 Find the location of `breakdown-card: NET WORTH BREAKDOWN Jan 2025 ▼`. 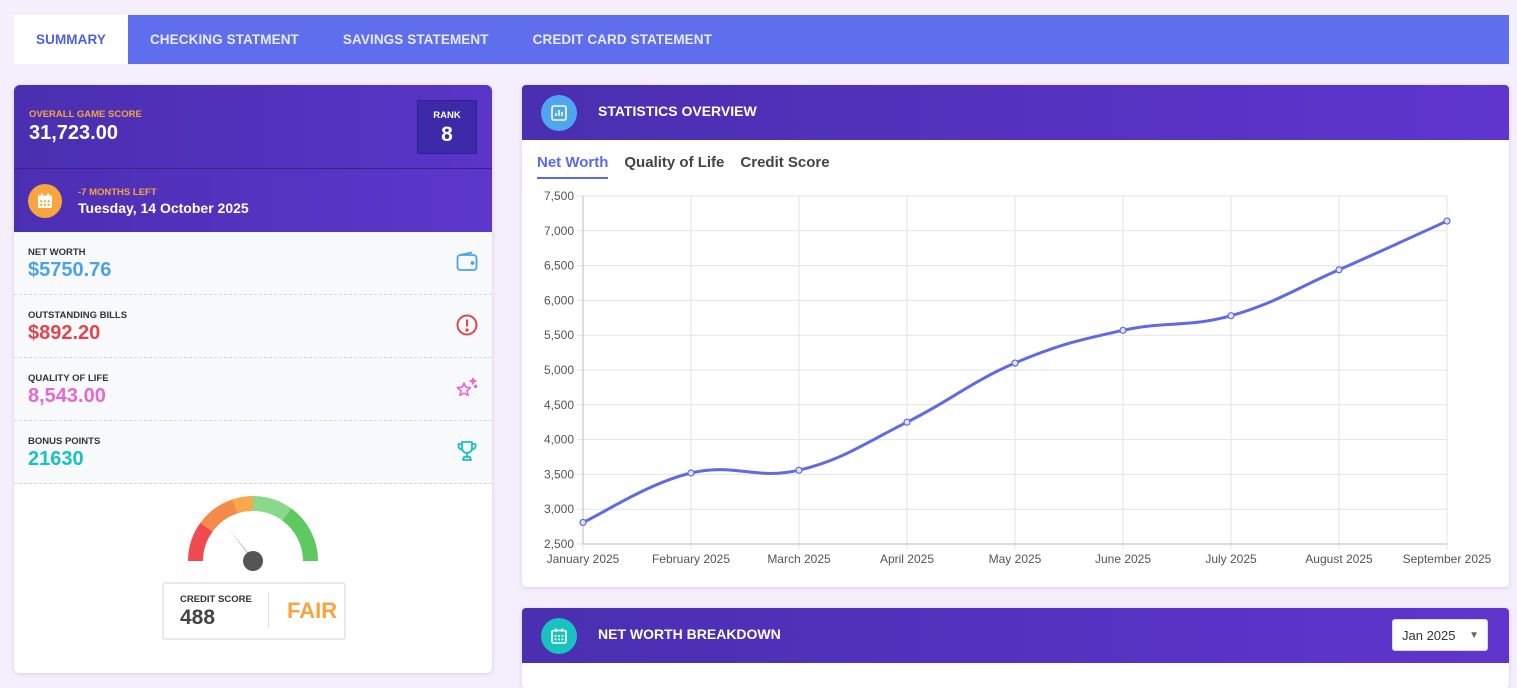

breakdown-card: NET WORTH BREAKDOWN Jan 2025 ▼ is located at coordinates (1015, 648).